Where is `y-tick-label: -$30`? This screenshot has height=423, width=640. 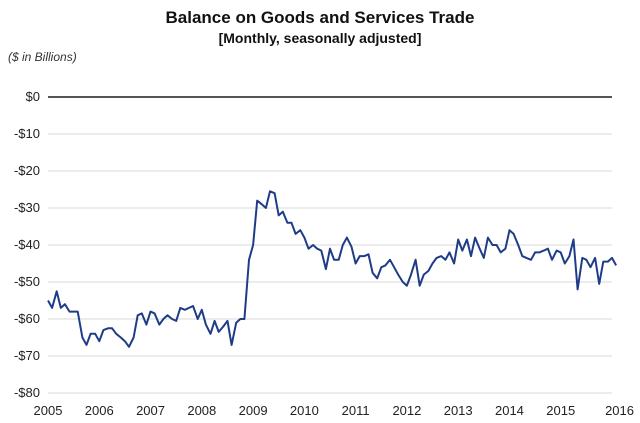 y-tick-label: -$30 is located at coordinates (27, 207).